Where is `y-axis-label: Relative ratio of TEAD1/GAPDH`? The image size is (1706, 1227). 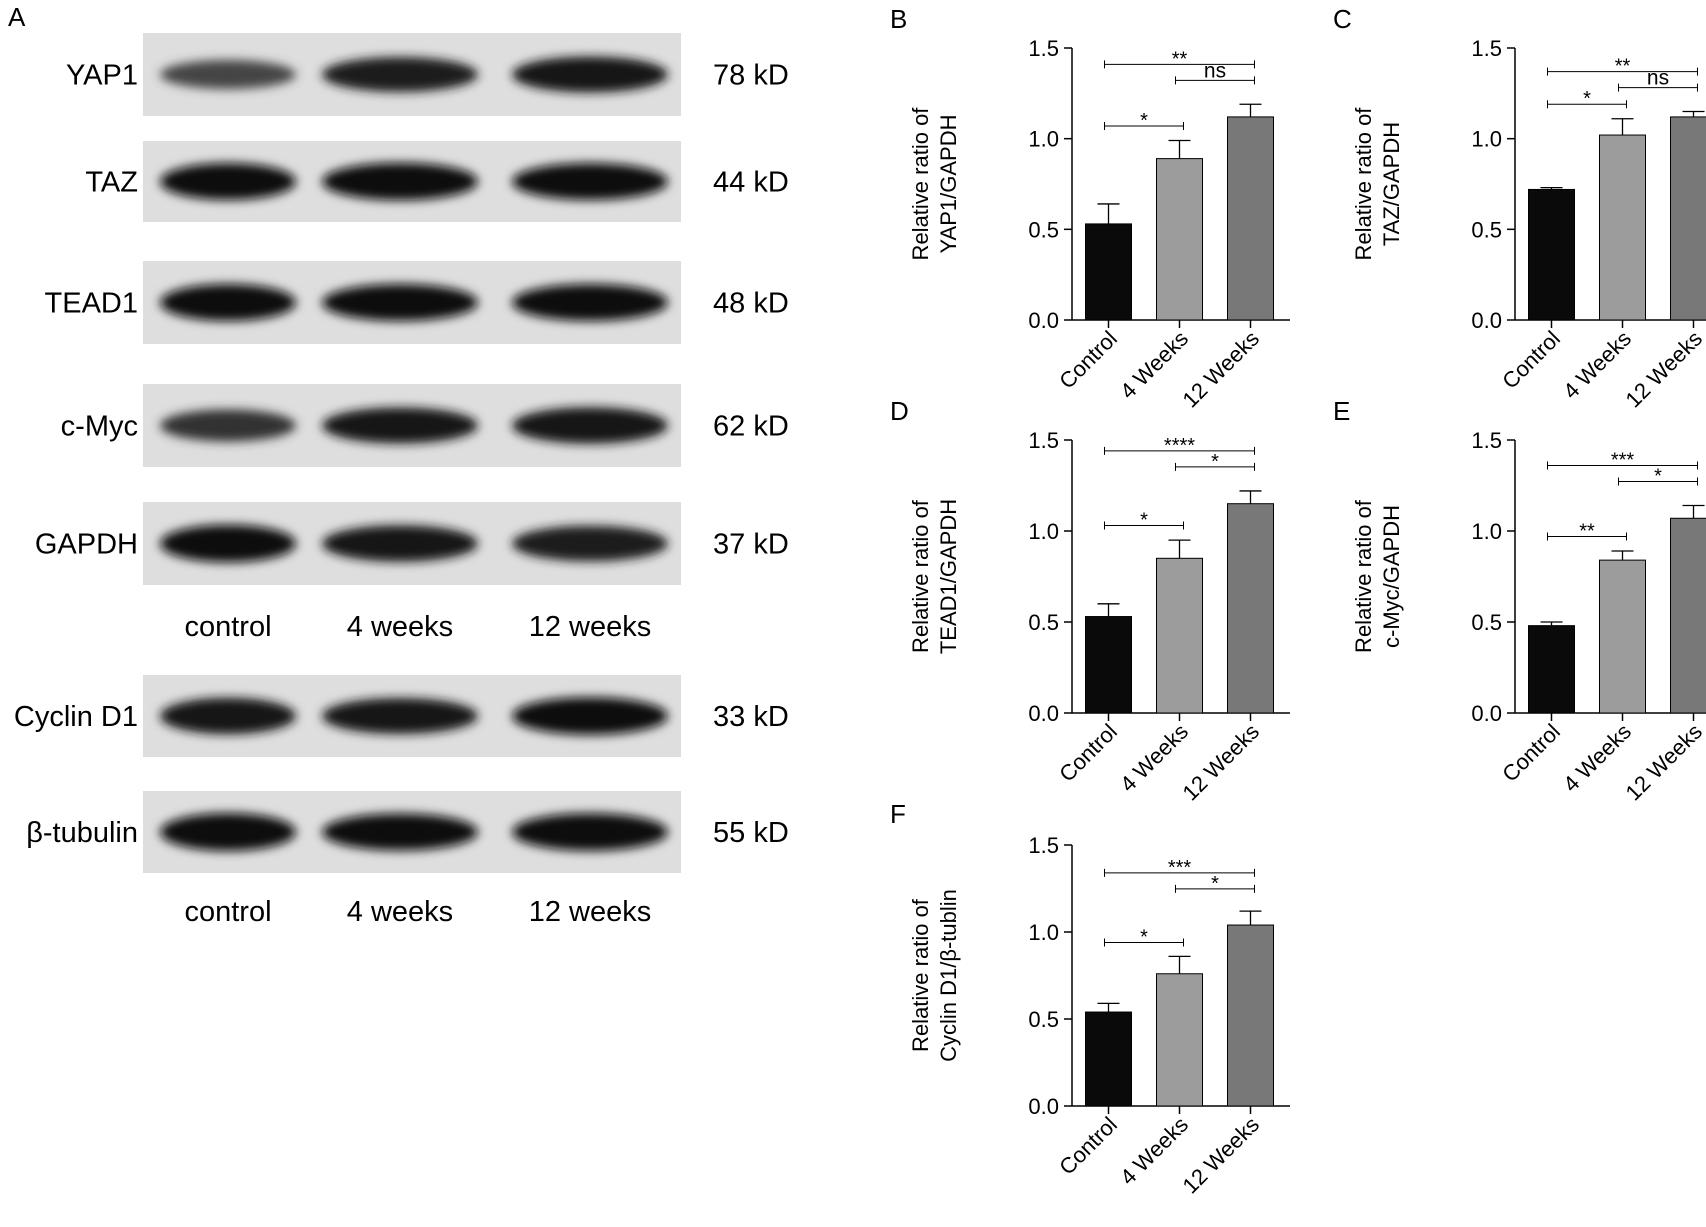
y-axis-label: Relative ratio of TEAD1/GAPDH is located at coordinates (934, 576).